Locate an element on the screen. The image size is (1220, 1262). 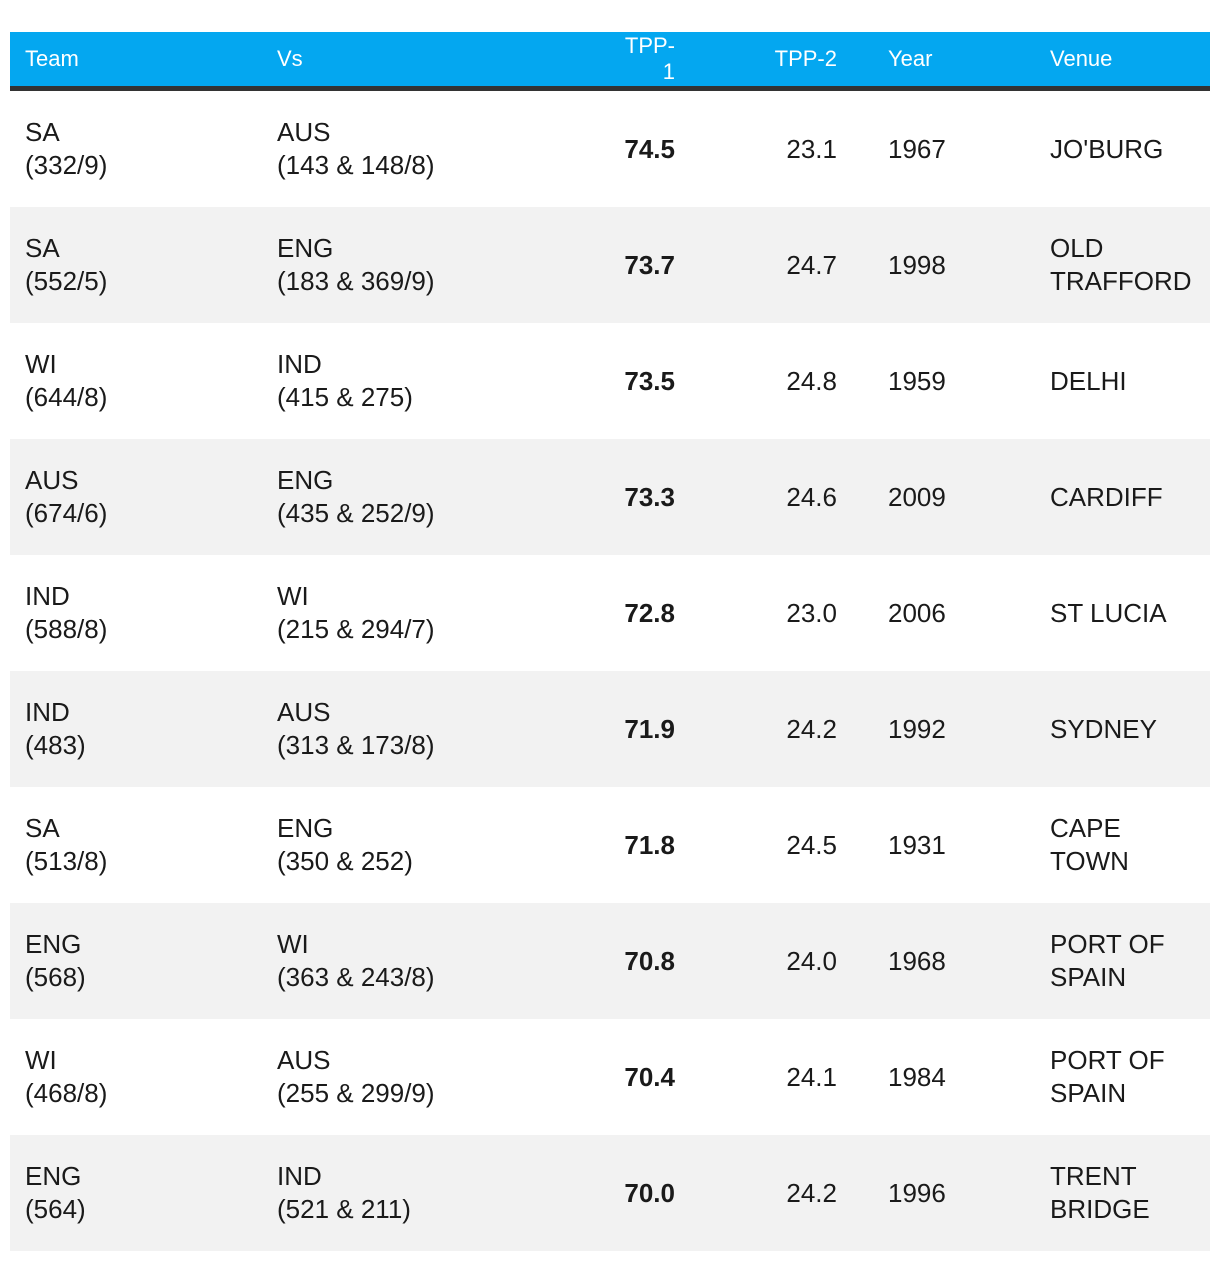
cell-team: ENG (568) is located at coordinates (55, 960).